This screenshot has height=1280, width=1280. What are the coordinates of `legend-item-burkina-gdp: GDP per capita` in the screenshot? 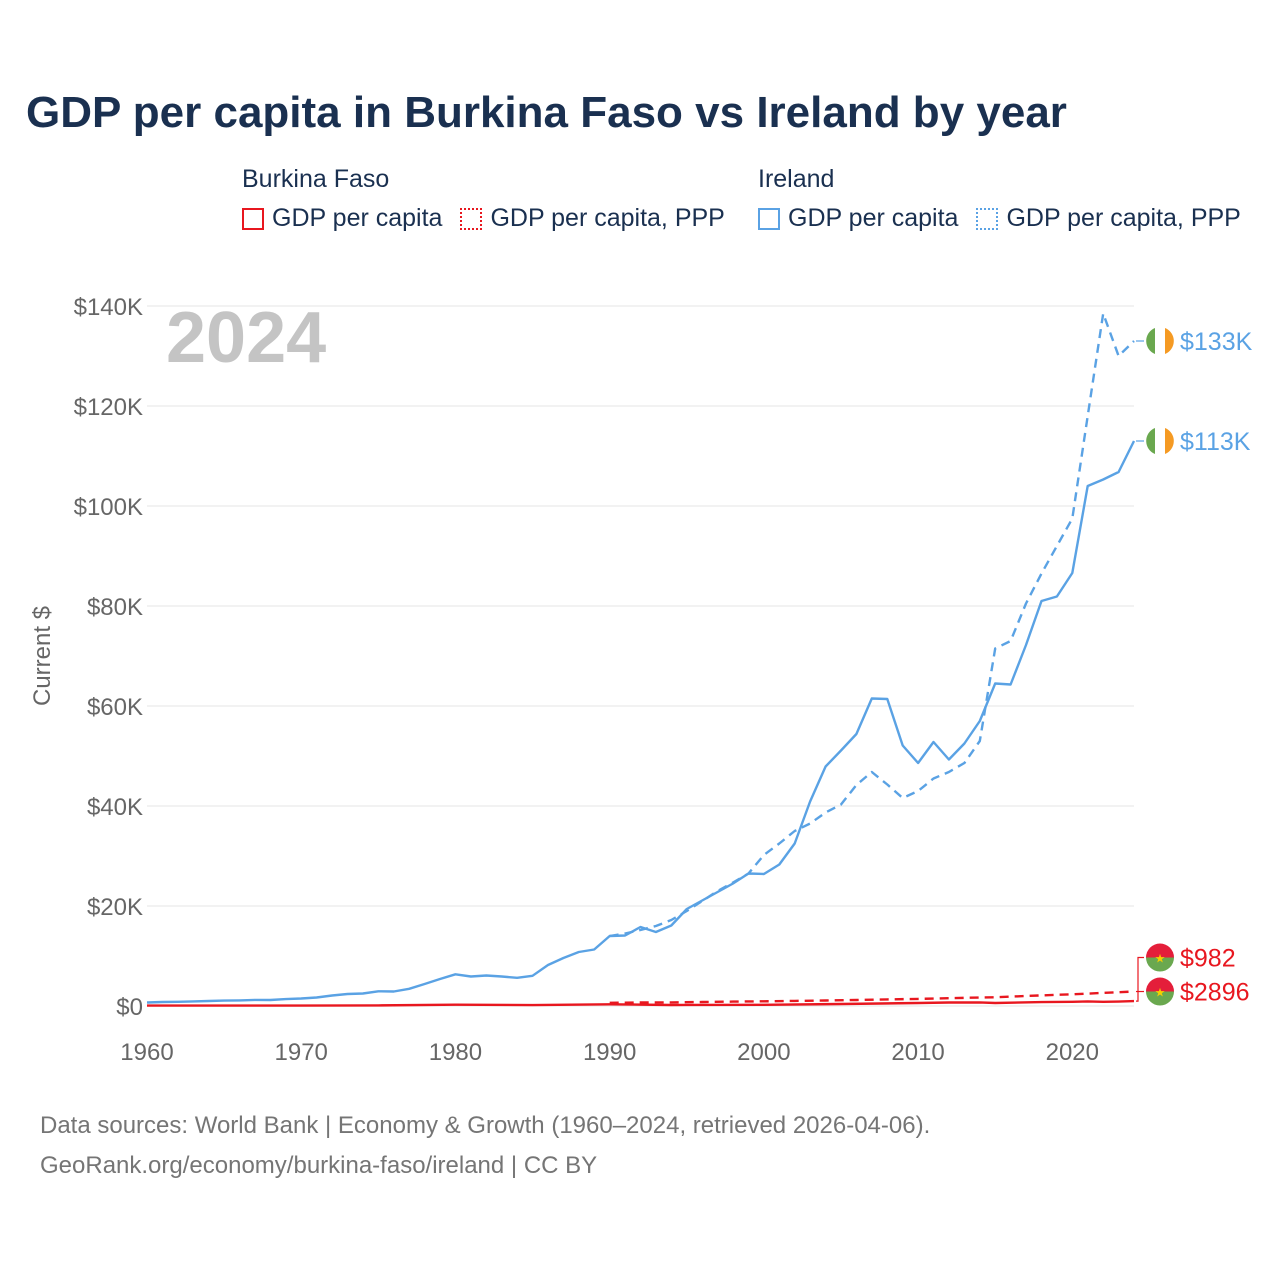 It's located at (342, 218).